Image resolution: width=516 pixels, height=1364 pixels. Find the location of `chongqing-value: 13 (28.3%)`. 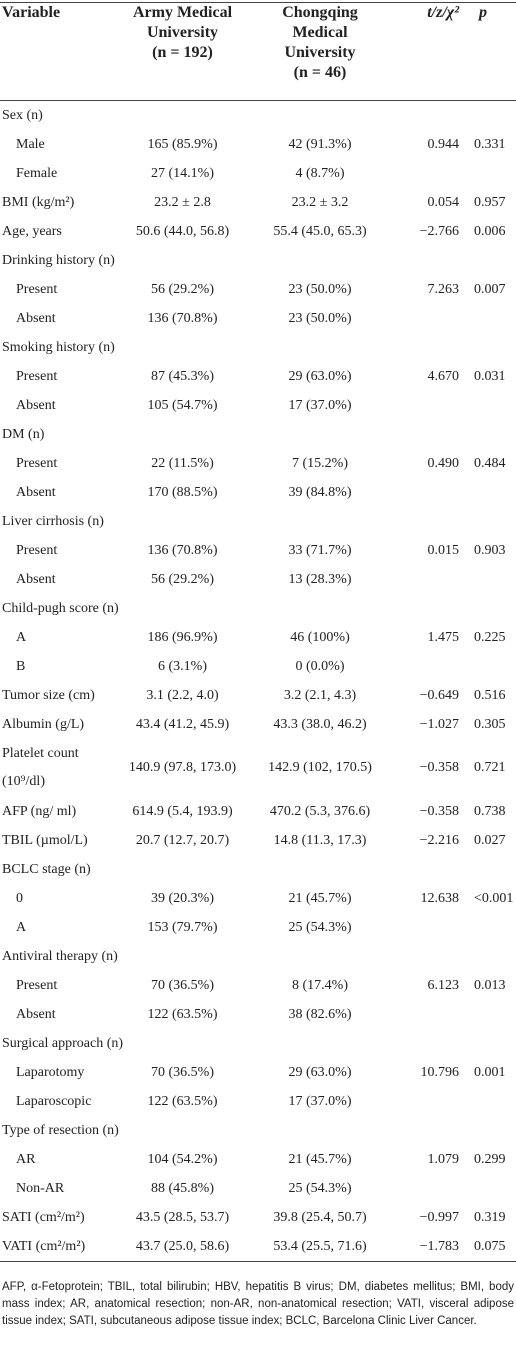

chongqing-value: 13 (28.3%) is located at coordinates (320, 579).